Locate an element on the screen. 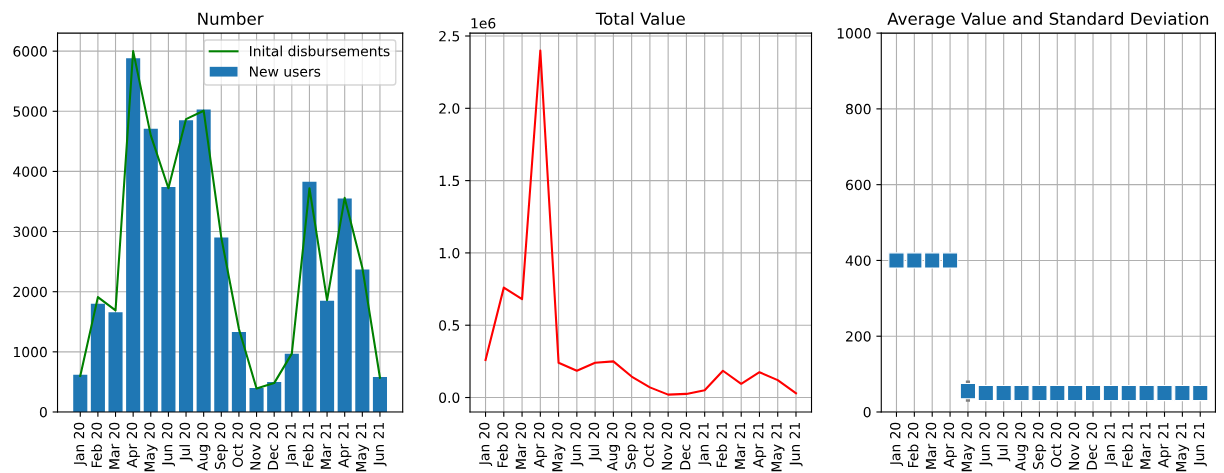  y-tick-label: 6000 is located at coordinates (30, 51).